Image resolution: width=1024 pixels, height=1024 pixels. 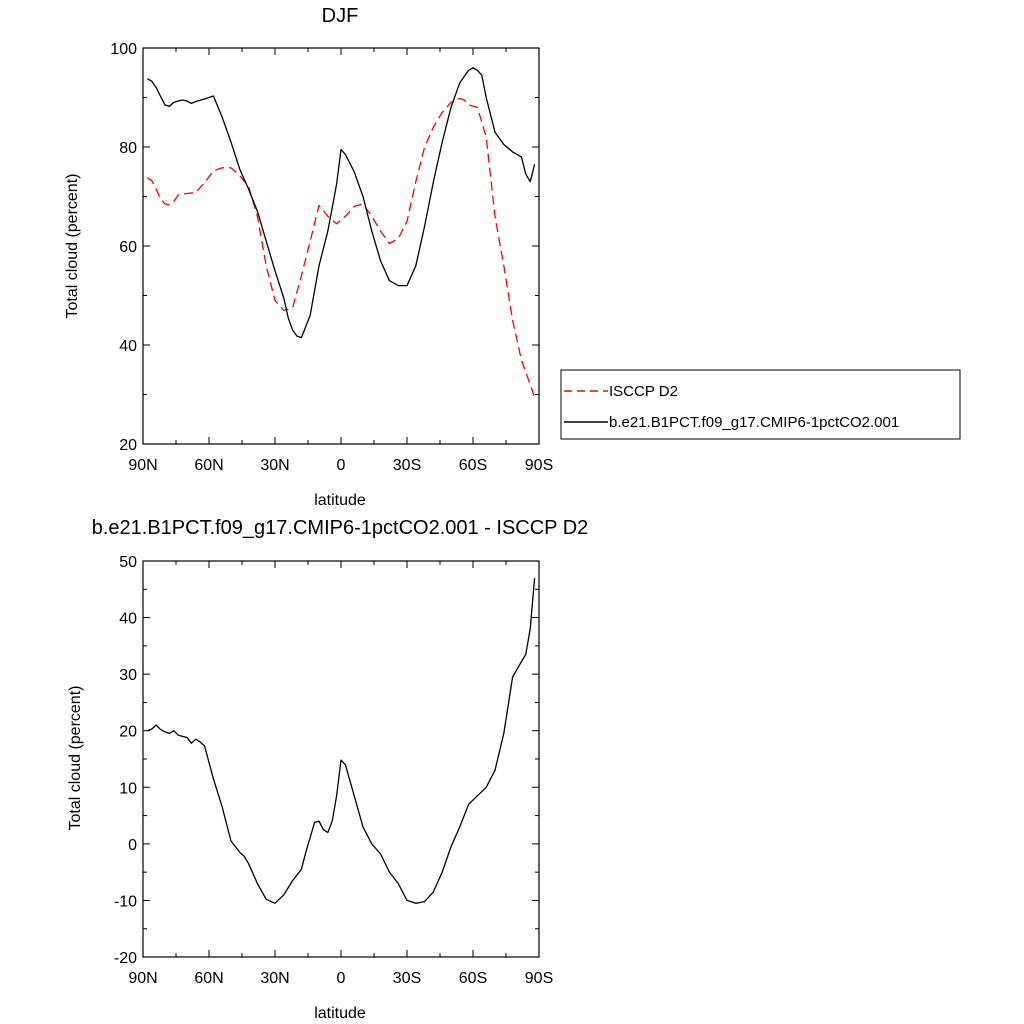 What do you see at coordinates (142, 978) in the screenshot?
I see `panel-bottom-xtick-label: 90N` at bounding box center [142, 978].